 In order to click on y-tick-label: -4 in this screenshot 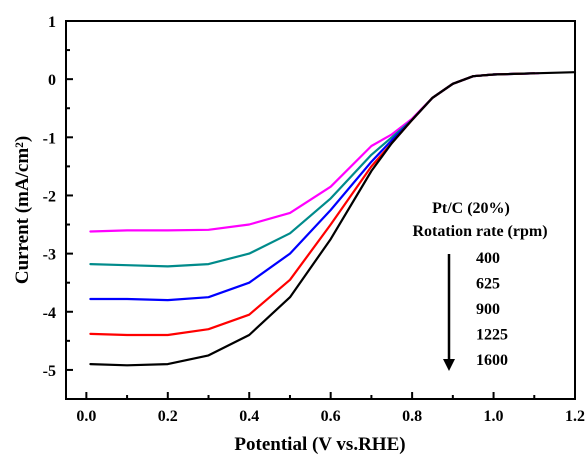, I will do `click(49, 313)`.